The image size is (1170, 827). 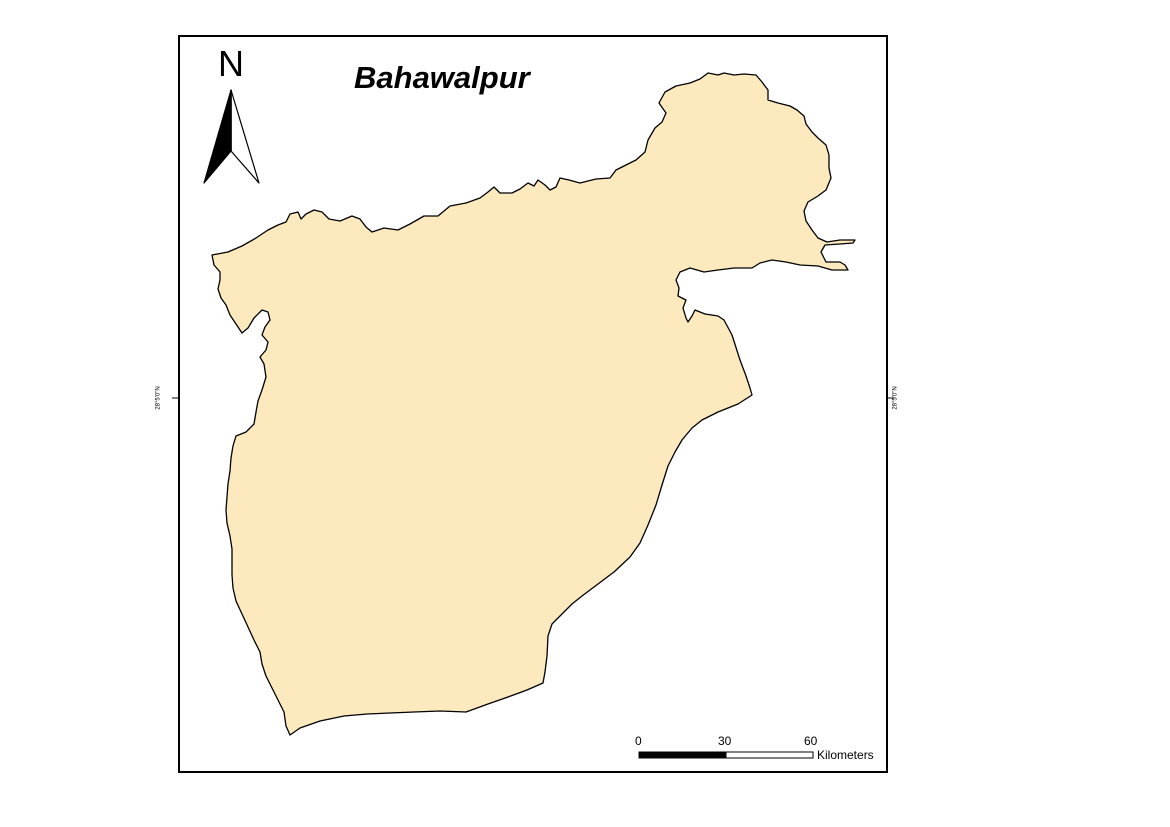 What do you see at coordinates (726, 755) in the screenshot?
I see `scale-bar` at bounding box center [726, 755].